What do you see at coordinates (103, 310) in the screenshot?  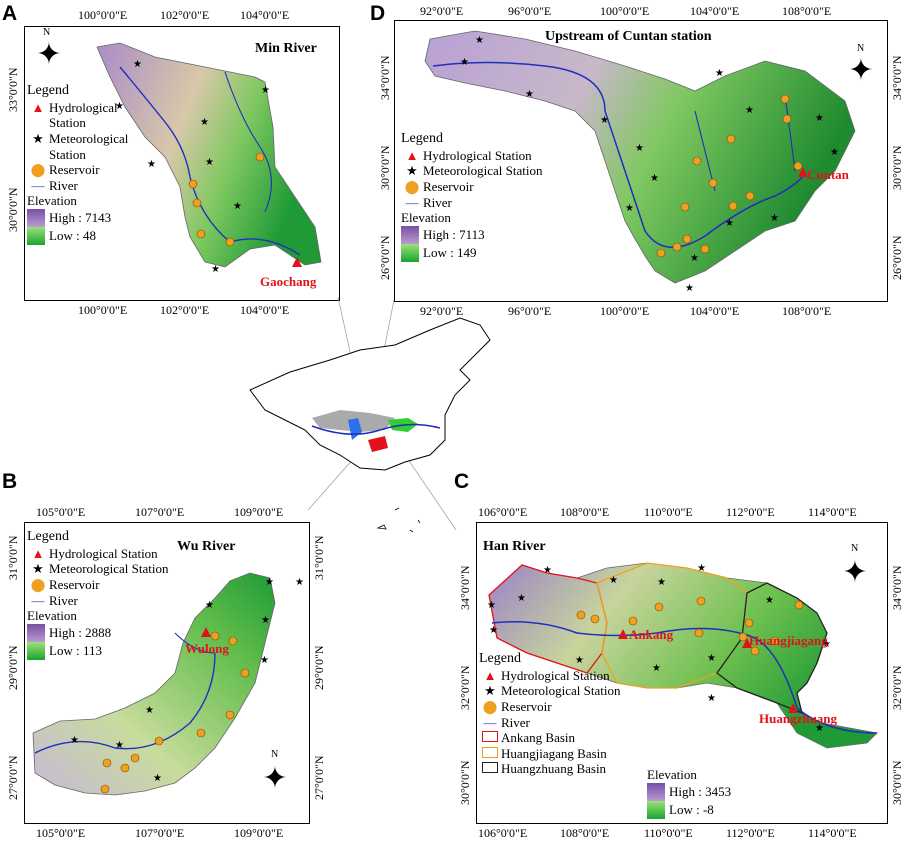 I see `panel-a-xtick-bottom-1: 100°0'0"E` at bounding box center [103, 310].